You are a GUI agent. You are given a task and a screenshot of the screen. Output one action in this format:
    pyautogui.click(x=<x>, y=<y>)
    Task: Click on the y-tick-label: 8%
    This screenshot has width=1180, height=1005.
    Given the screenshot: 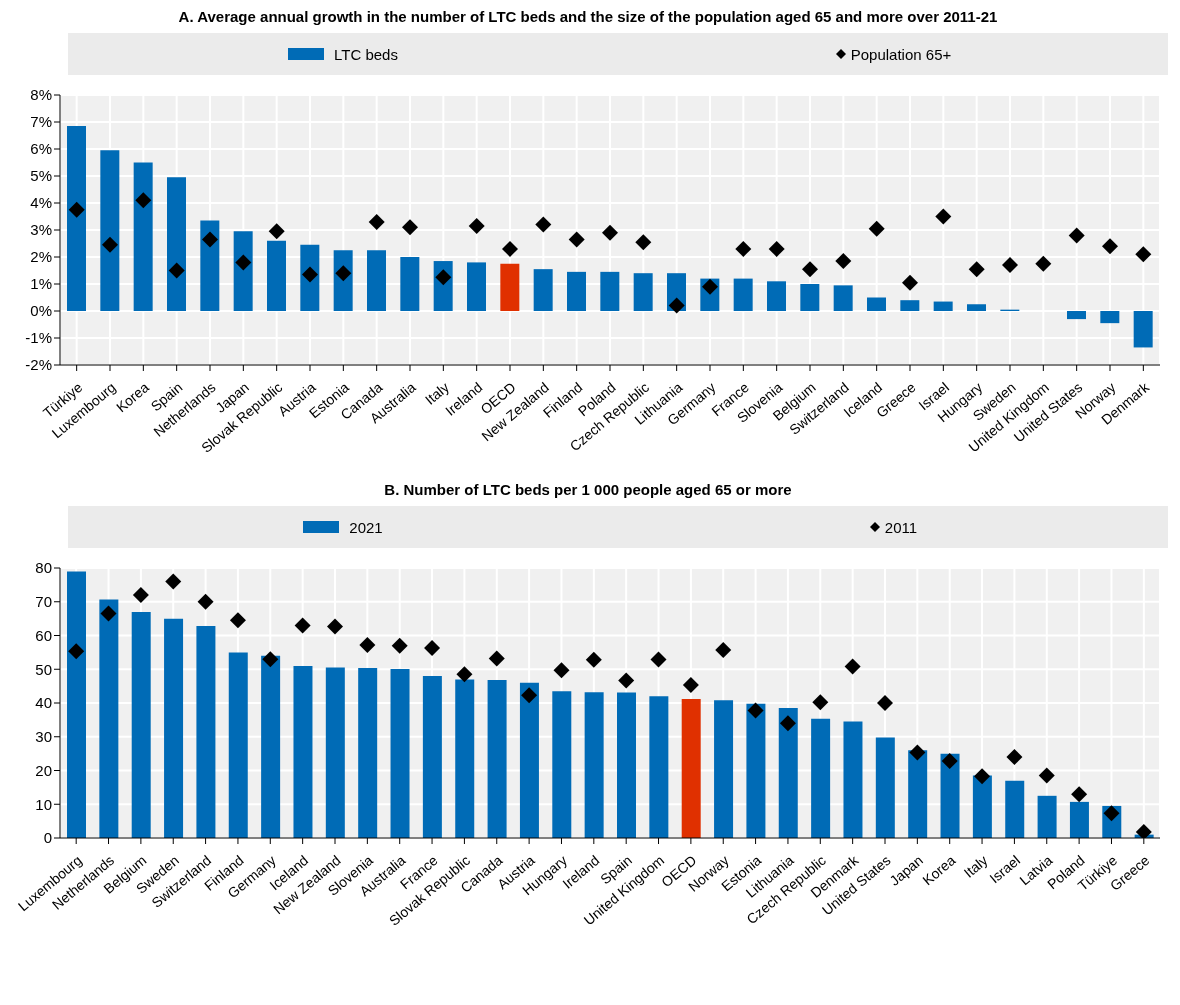 What is the action you would take?
    pyautogui.click(x=41, y=95)
    